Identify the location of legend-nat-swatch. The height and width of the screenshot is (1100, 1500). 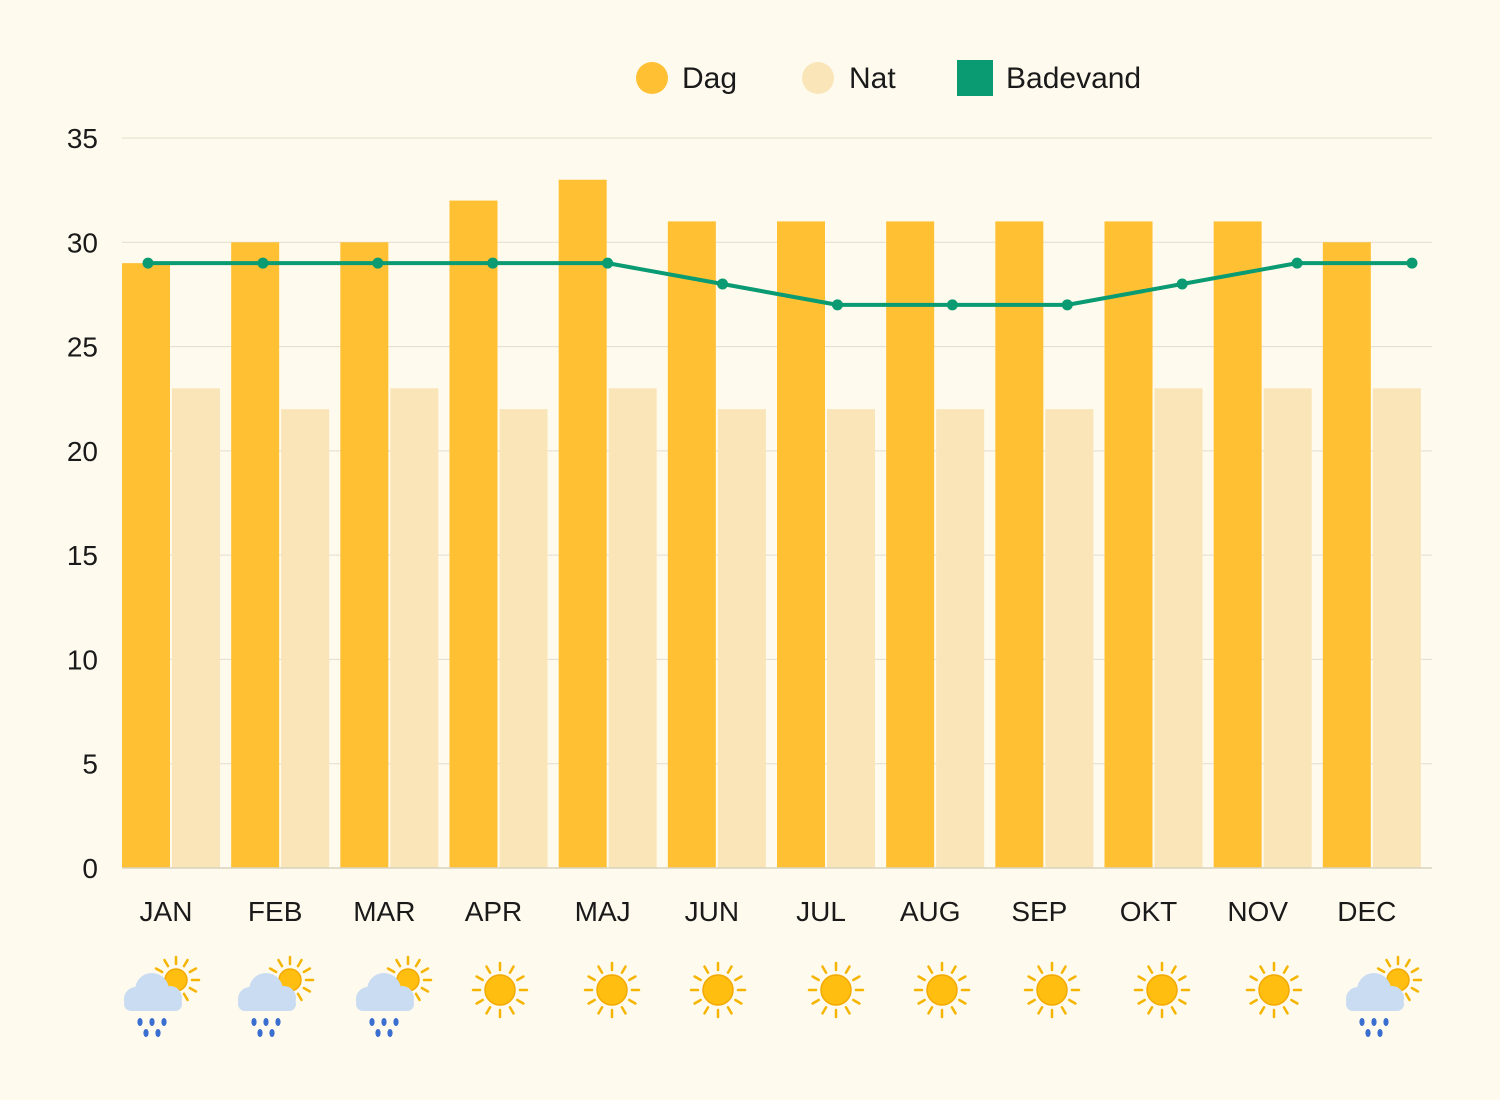
(818, 78).